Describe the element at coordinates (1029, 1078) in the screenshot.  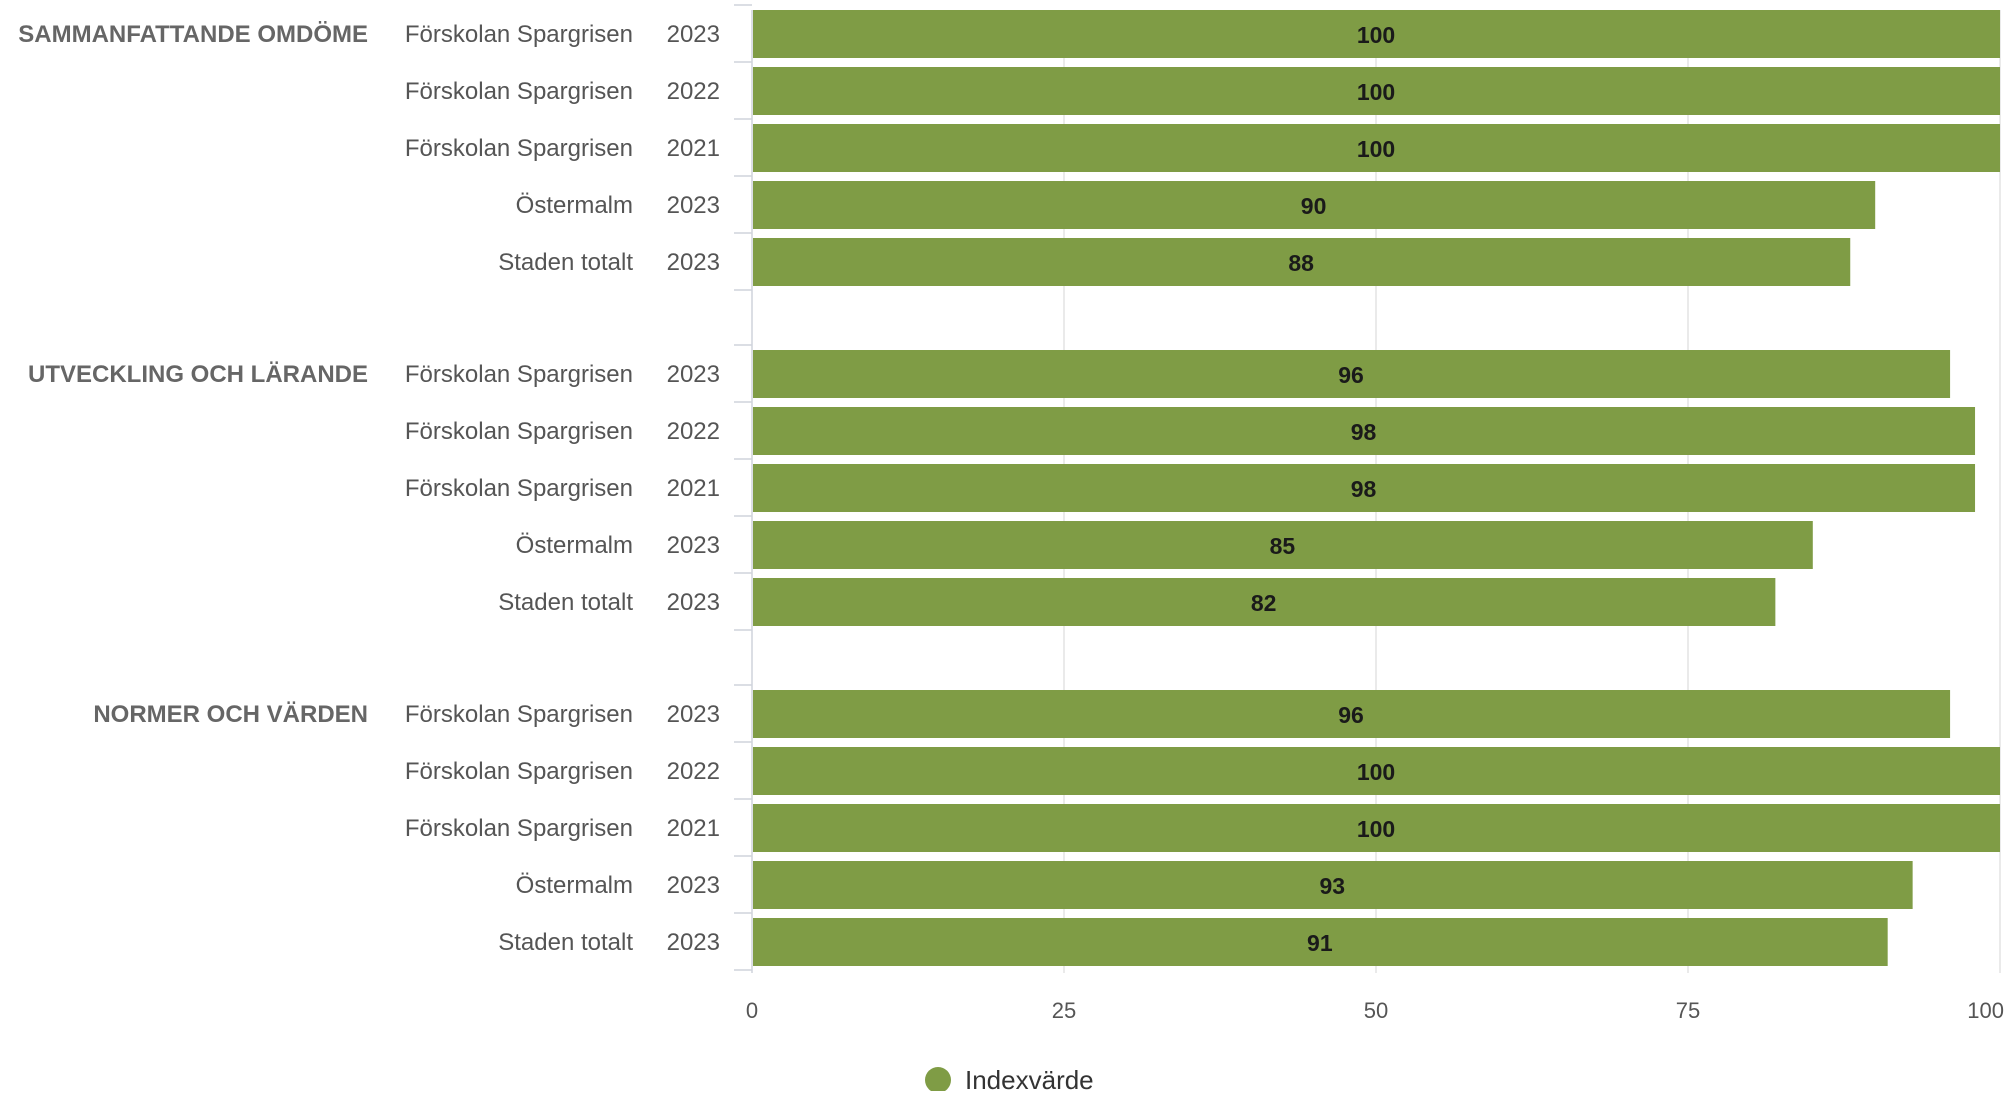
I see `legend-label: Indexvärde` at that location.